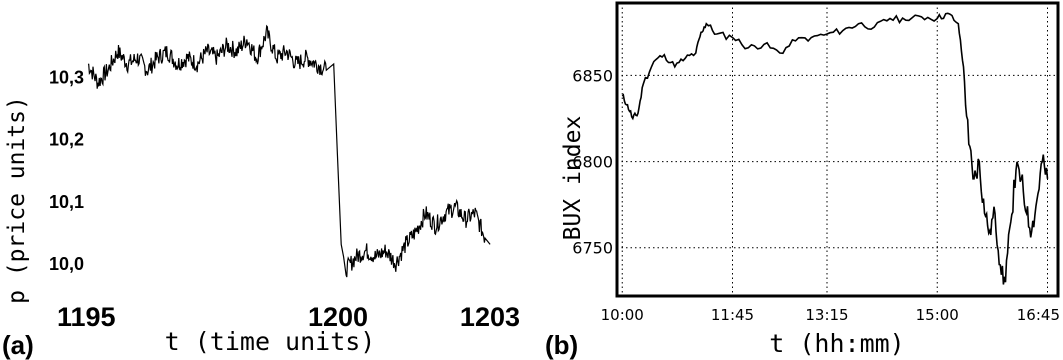 This screenshot has width=1063, height=360. I want to click on b-x-tick-label: 10:00, so click(622, 315).